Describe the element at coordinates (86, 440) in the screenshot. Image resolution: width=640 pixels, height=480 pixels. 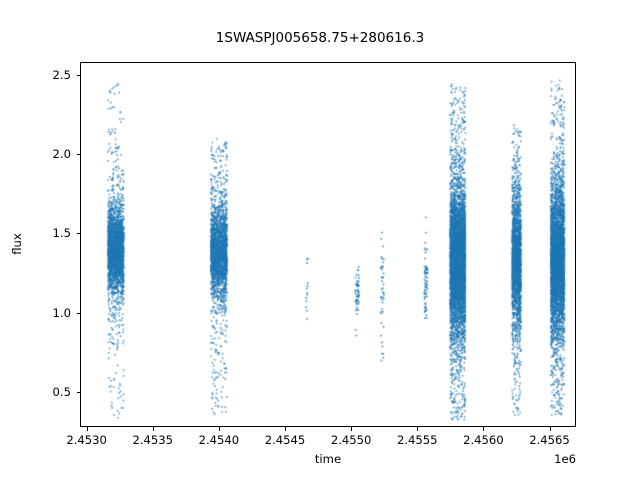
I see `x-tick-label: 2.4530` at that location.